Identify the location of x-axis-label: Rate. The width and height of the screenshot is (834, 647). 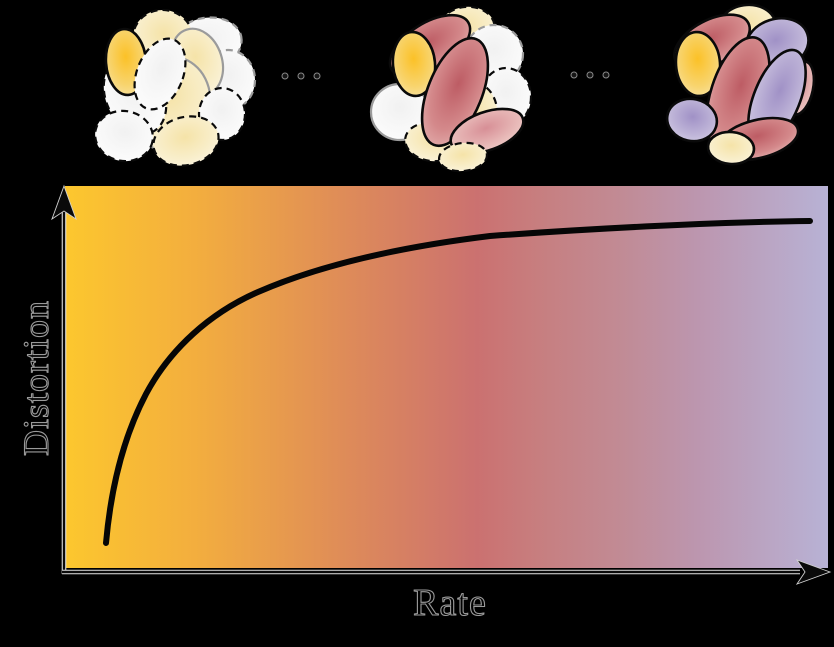
(450, 602).